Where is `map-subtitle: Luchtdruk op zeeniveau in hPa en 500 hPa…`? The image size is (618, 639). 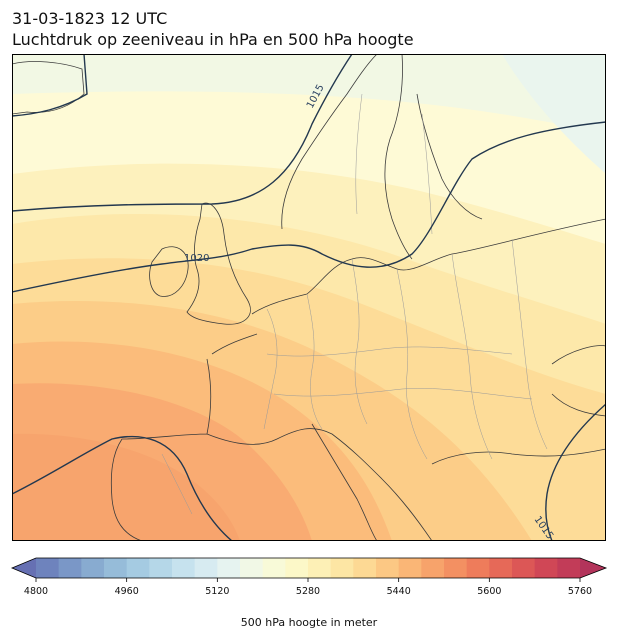
map-subtitle: Luchtdruk op zeeniveau in hPa en 500 hPa… is located at coordinates (213, 39).